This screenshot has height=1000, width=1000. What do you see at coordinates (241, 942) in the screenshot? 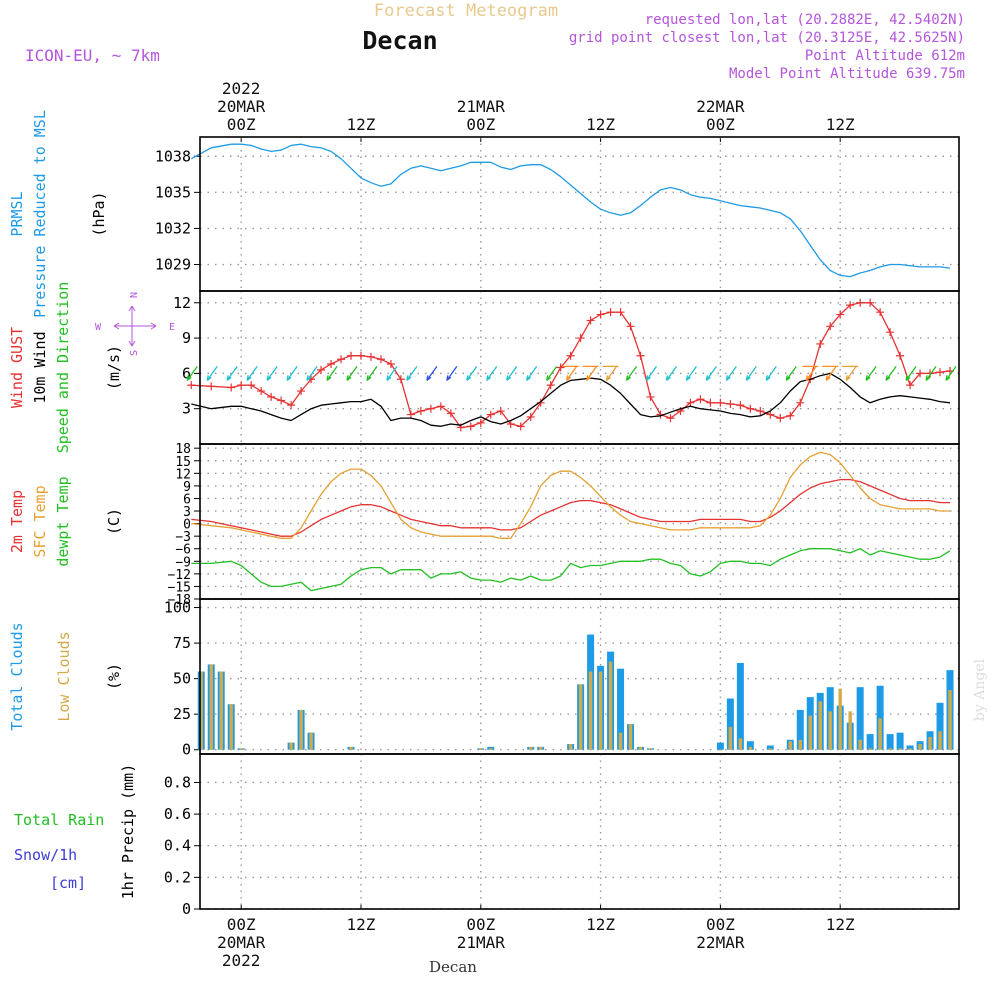
I see `time-tick-label: 20MAR` at bounding box center [241, 942].